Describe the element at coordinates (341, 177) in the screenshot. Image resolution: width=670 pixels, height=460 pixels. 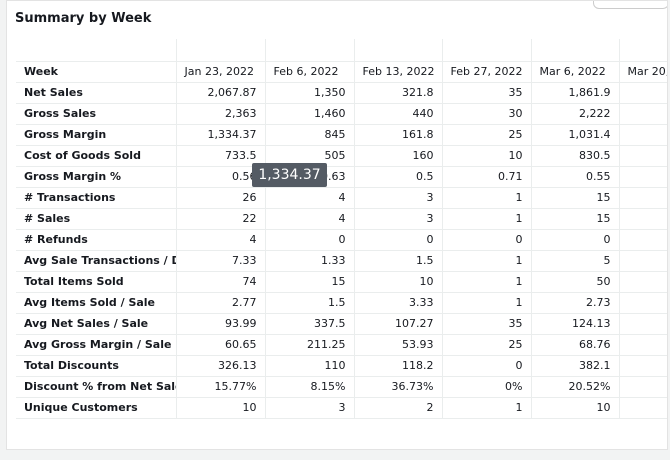
I see `row: Gross Margin % 0.56 0.63 0.5 0.71 0.55` at that location.